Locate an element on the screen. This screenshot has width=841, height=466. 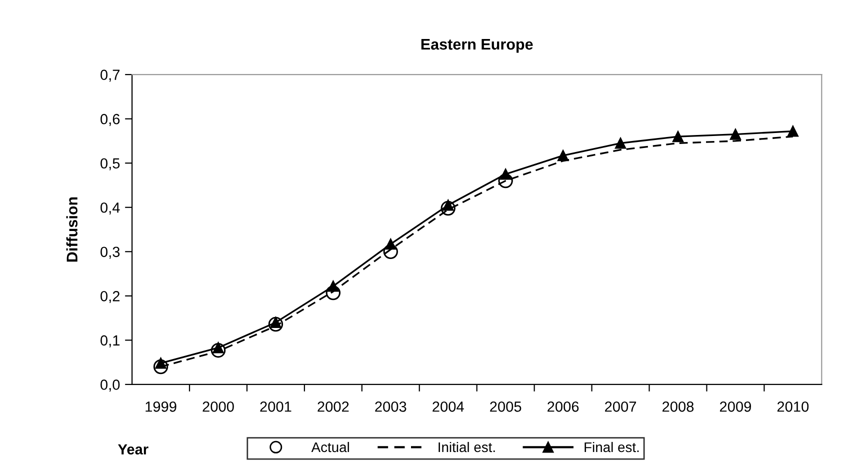
x-tick-label: 2006 is located at coordinates (563, 407).